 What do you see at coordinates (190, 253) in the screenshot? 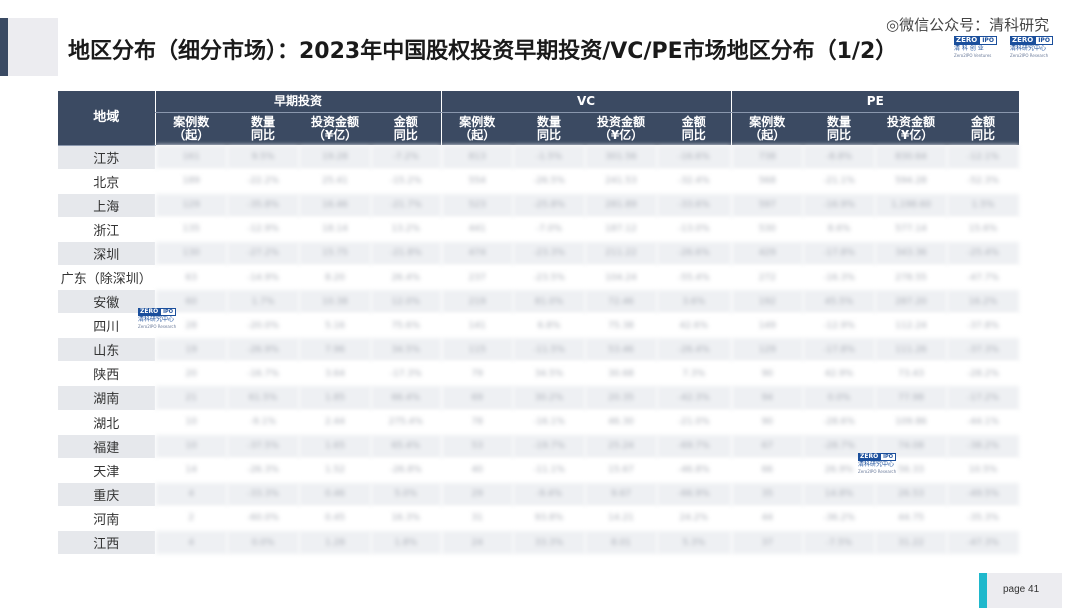
I see `table-cell: 130` at bounding box center [190, 253].